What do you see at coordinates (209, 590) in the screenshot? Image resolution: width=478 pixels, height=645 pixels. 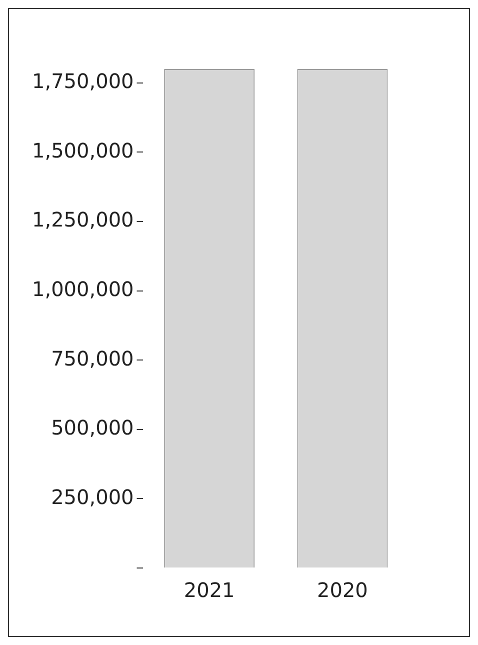 I see `x-tick-label: 2021` at bounding box center [209, 590].